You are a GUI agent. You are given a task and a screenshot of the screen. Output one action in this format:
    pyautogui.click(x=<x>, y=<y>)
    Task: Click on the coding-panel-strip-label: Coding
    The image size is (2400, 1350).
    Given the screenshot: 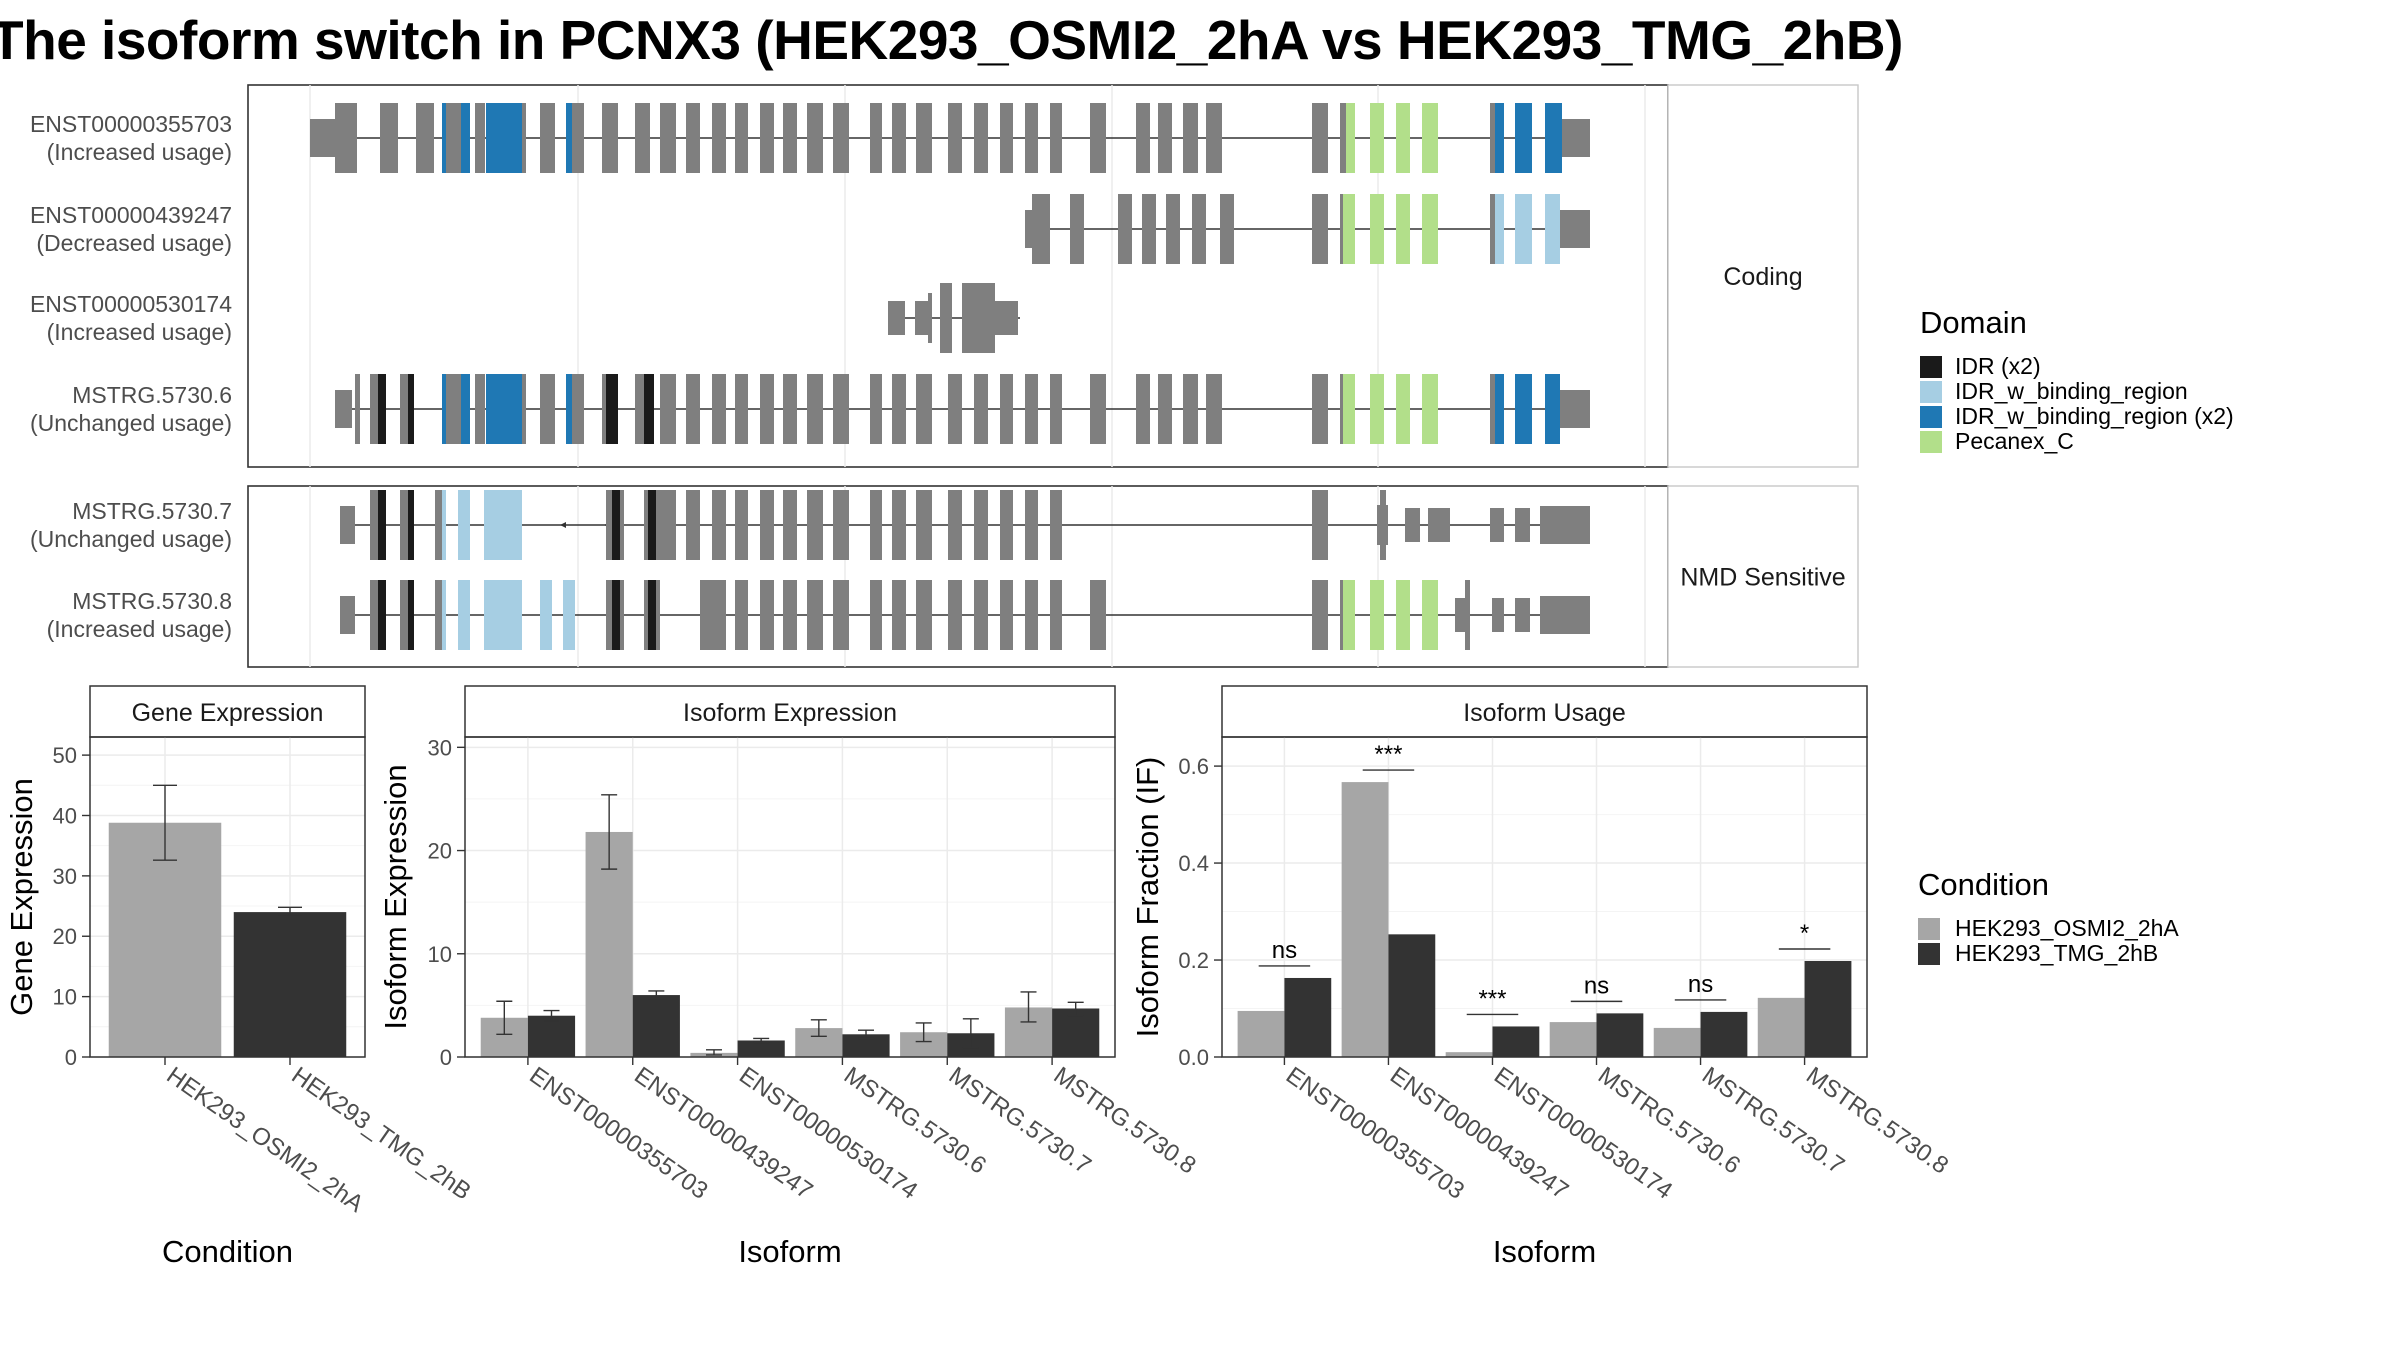 What is the action you would take?
    pyautogui.click(x=1762, y=277)
    